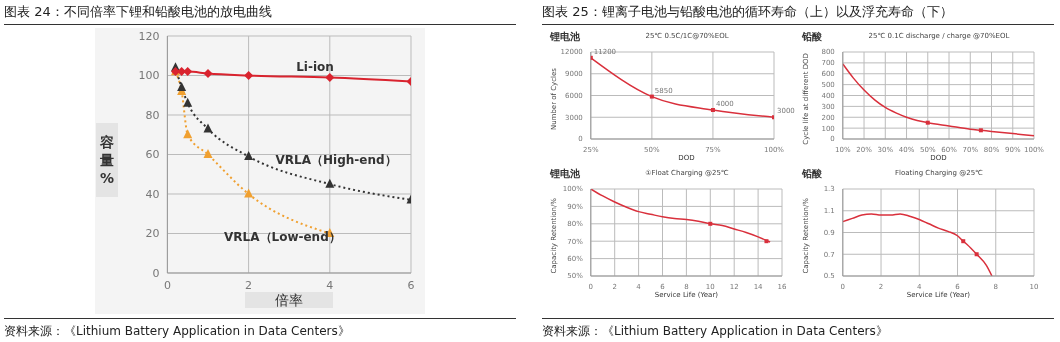 The image size is (1060, 342). Describe the element at coordinates (336, 161) in the screenshot. I see `series-label: VRLA（High-end）` at that location.